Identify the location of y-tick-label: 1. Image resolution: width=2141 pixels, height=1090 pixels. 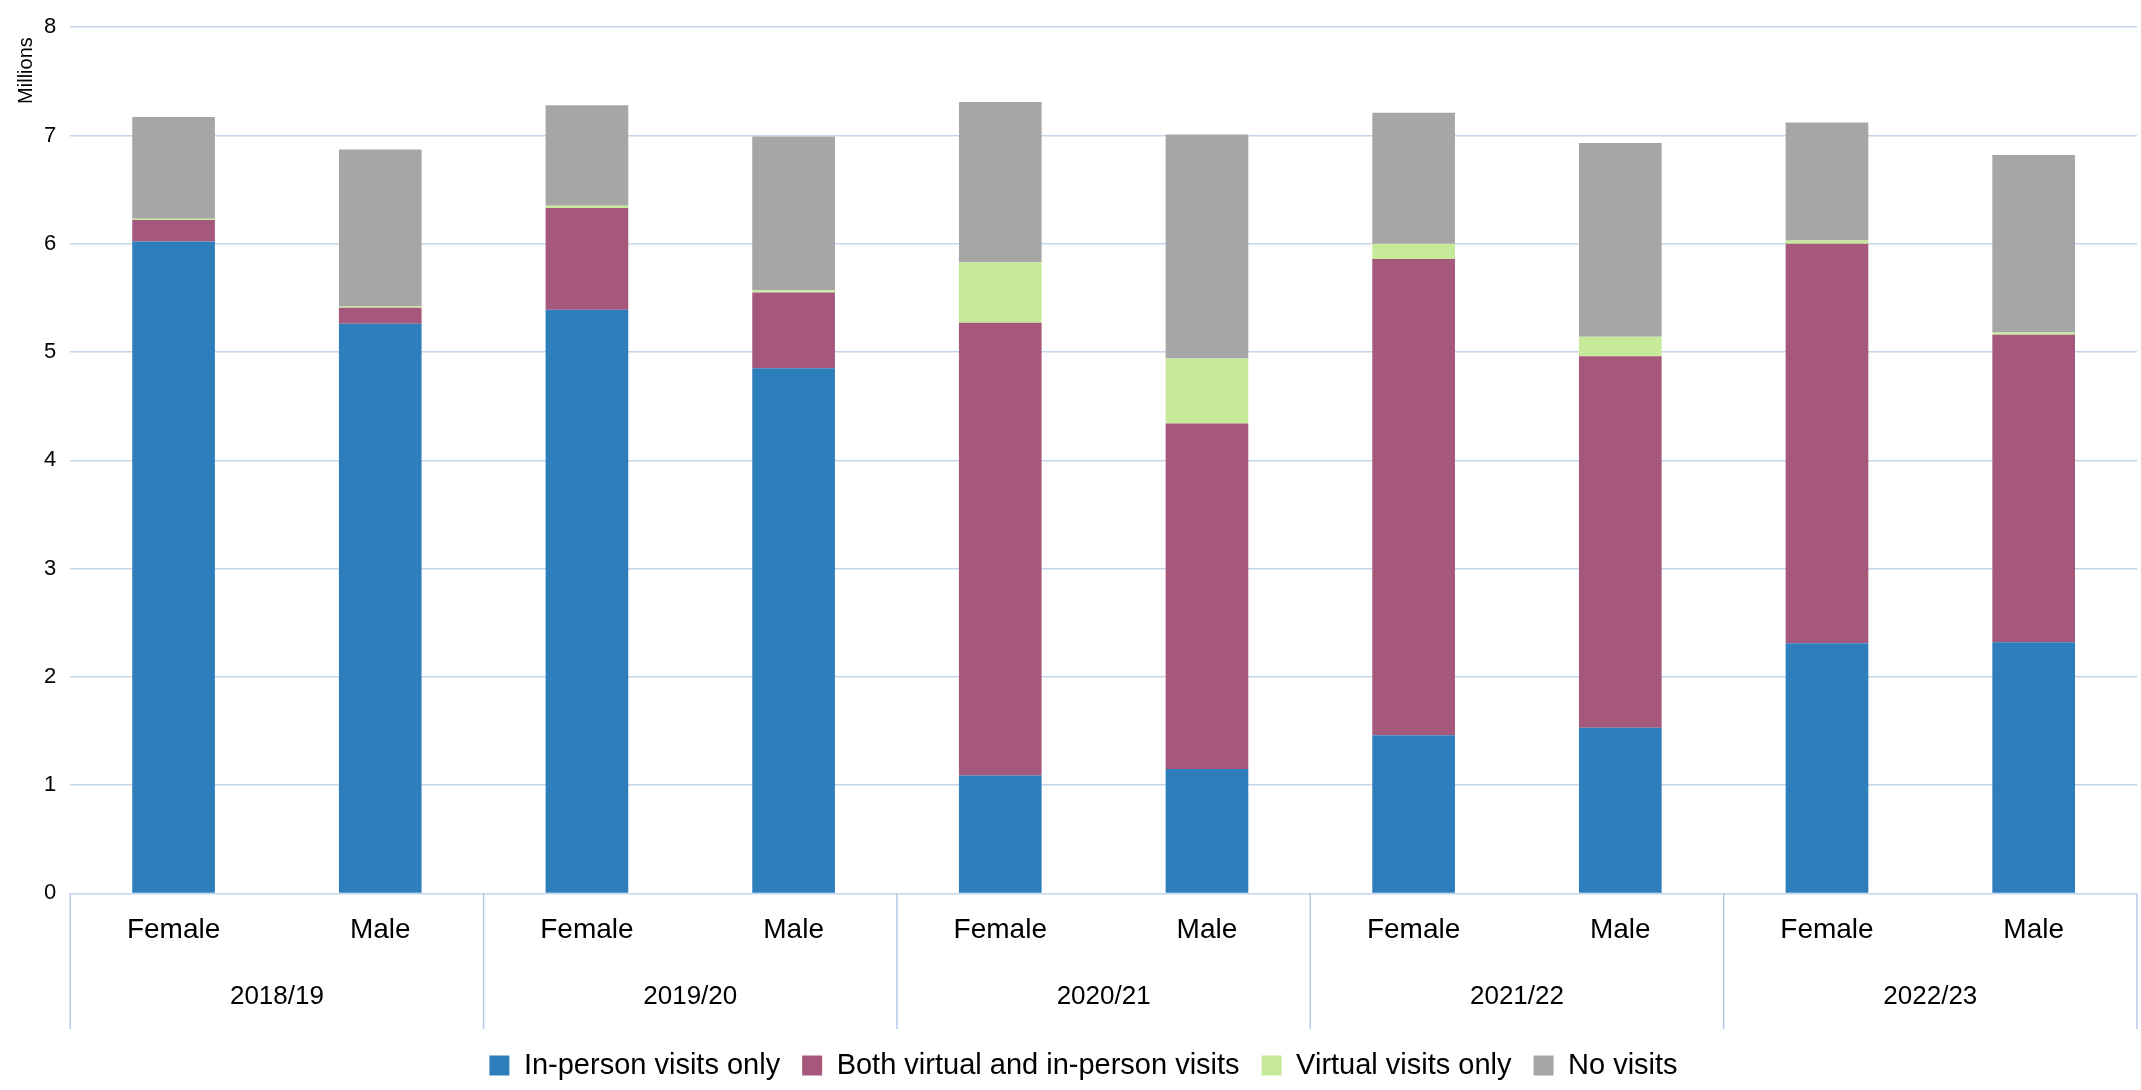
(50, 784).